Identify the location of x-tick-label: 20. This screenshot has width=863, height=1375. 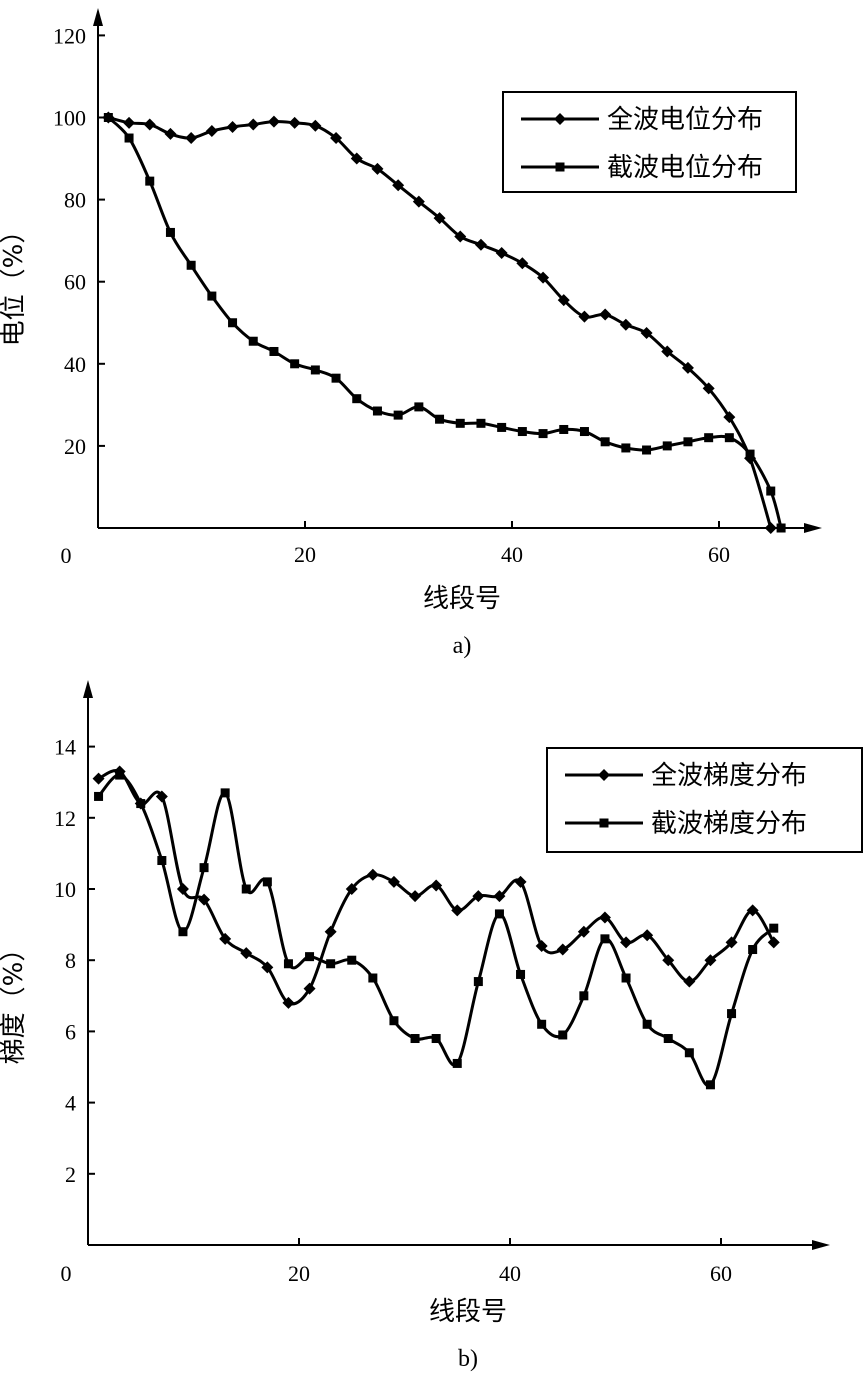
(305, 554).